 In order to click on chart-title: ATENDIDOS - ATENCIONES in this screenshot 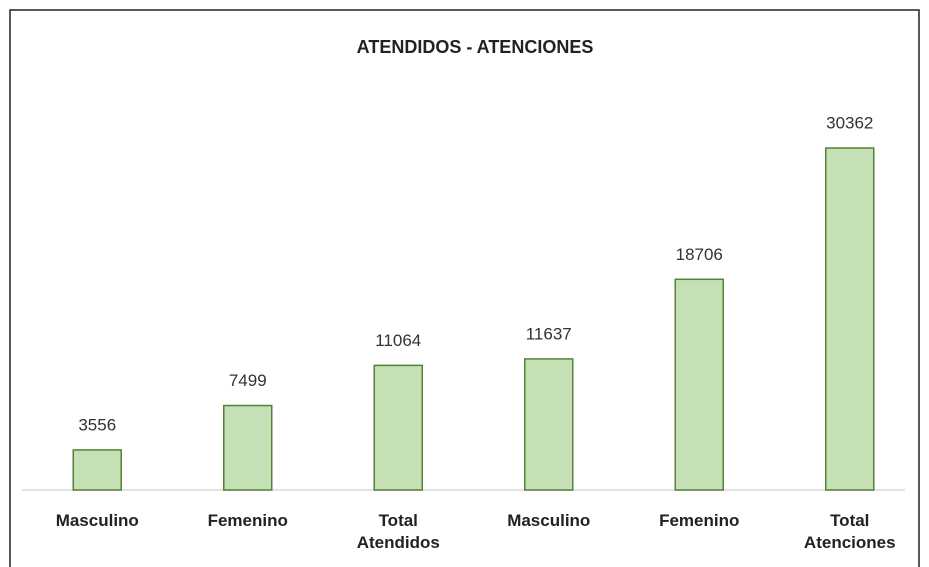, I will do `click(475, 47)`.